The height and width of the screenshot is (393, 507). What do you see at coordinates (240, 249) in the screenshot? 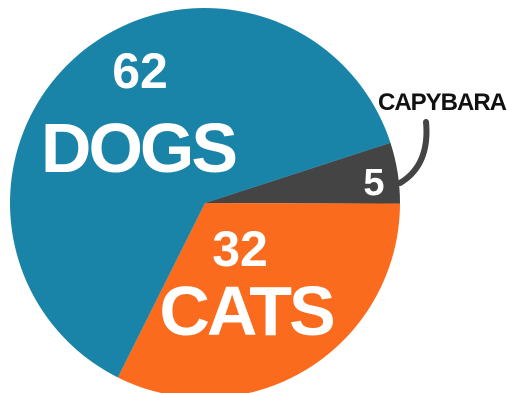
I see `cats-value-label: 32` at bounding box center [240, 249].